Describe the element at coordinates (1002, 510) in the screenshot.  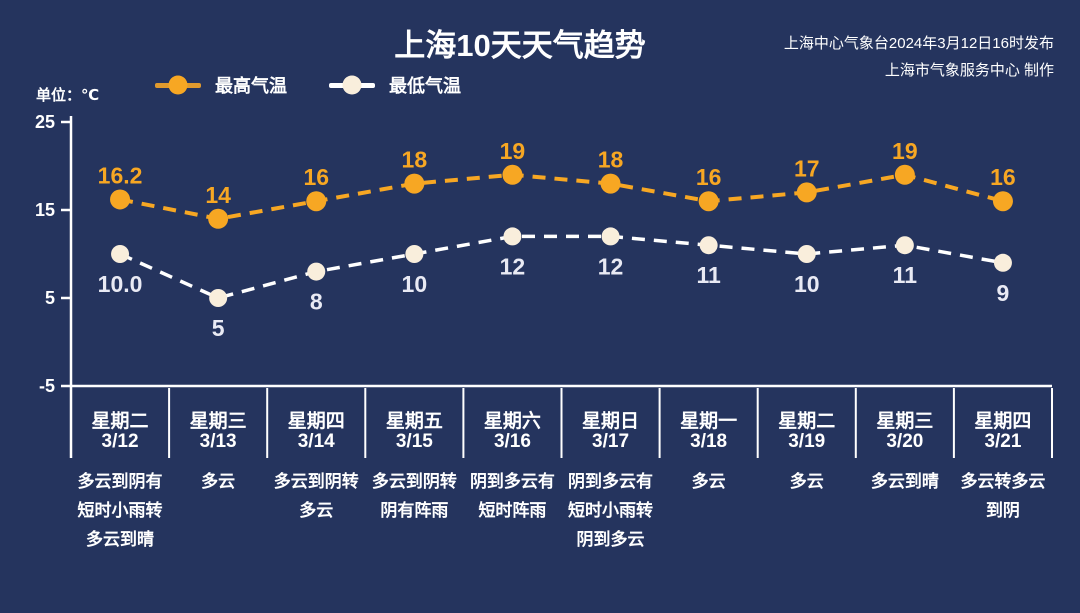
I see `weather-condition-line: 到阴` at that location.